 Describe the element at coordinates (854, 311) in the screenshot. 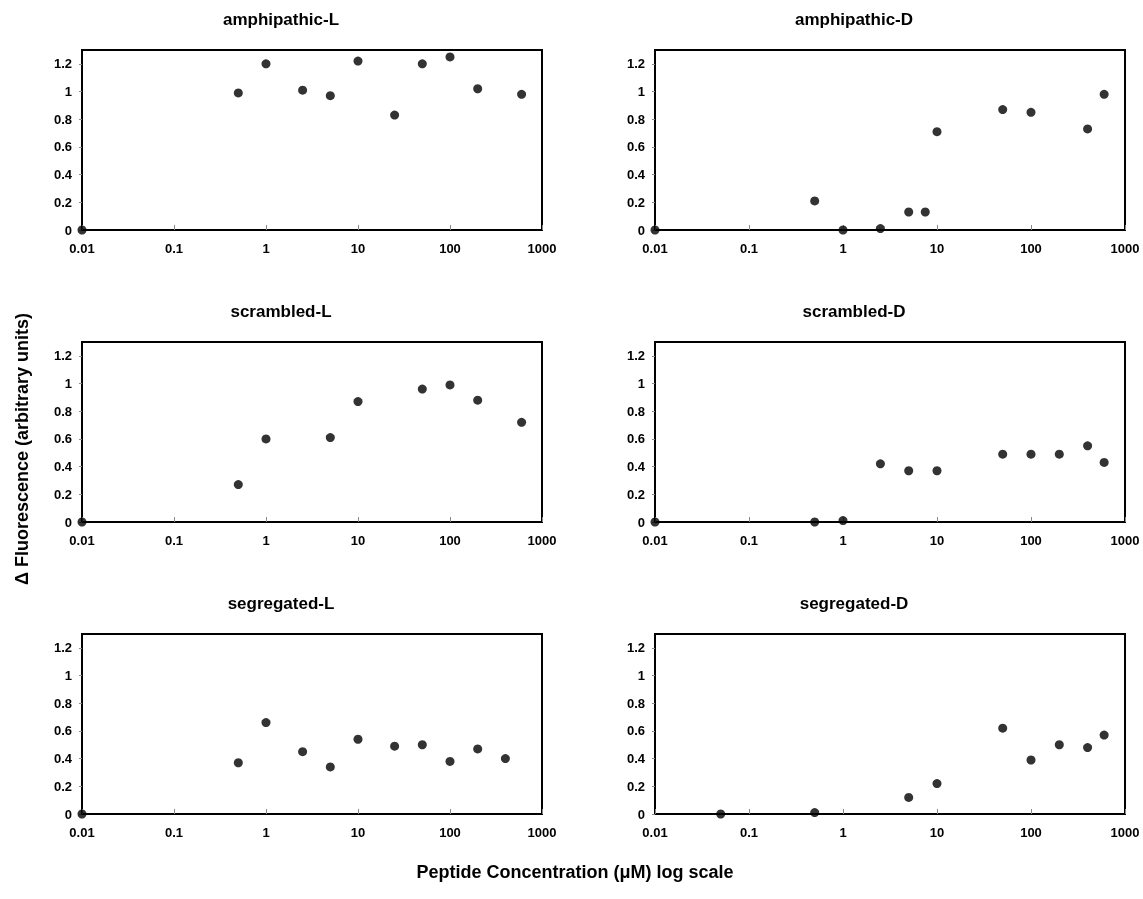

I see `chart-title: scrambled-D` at that location.